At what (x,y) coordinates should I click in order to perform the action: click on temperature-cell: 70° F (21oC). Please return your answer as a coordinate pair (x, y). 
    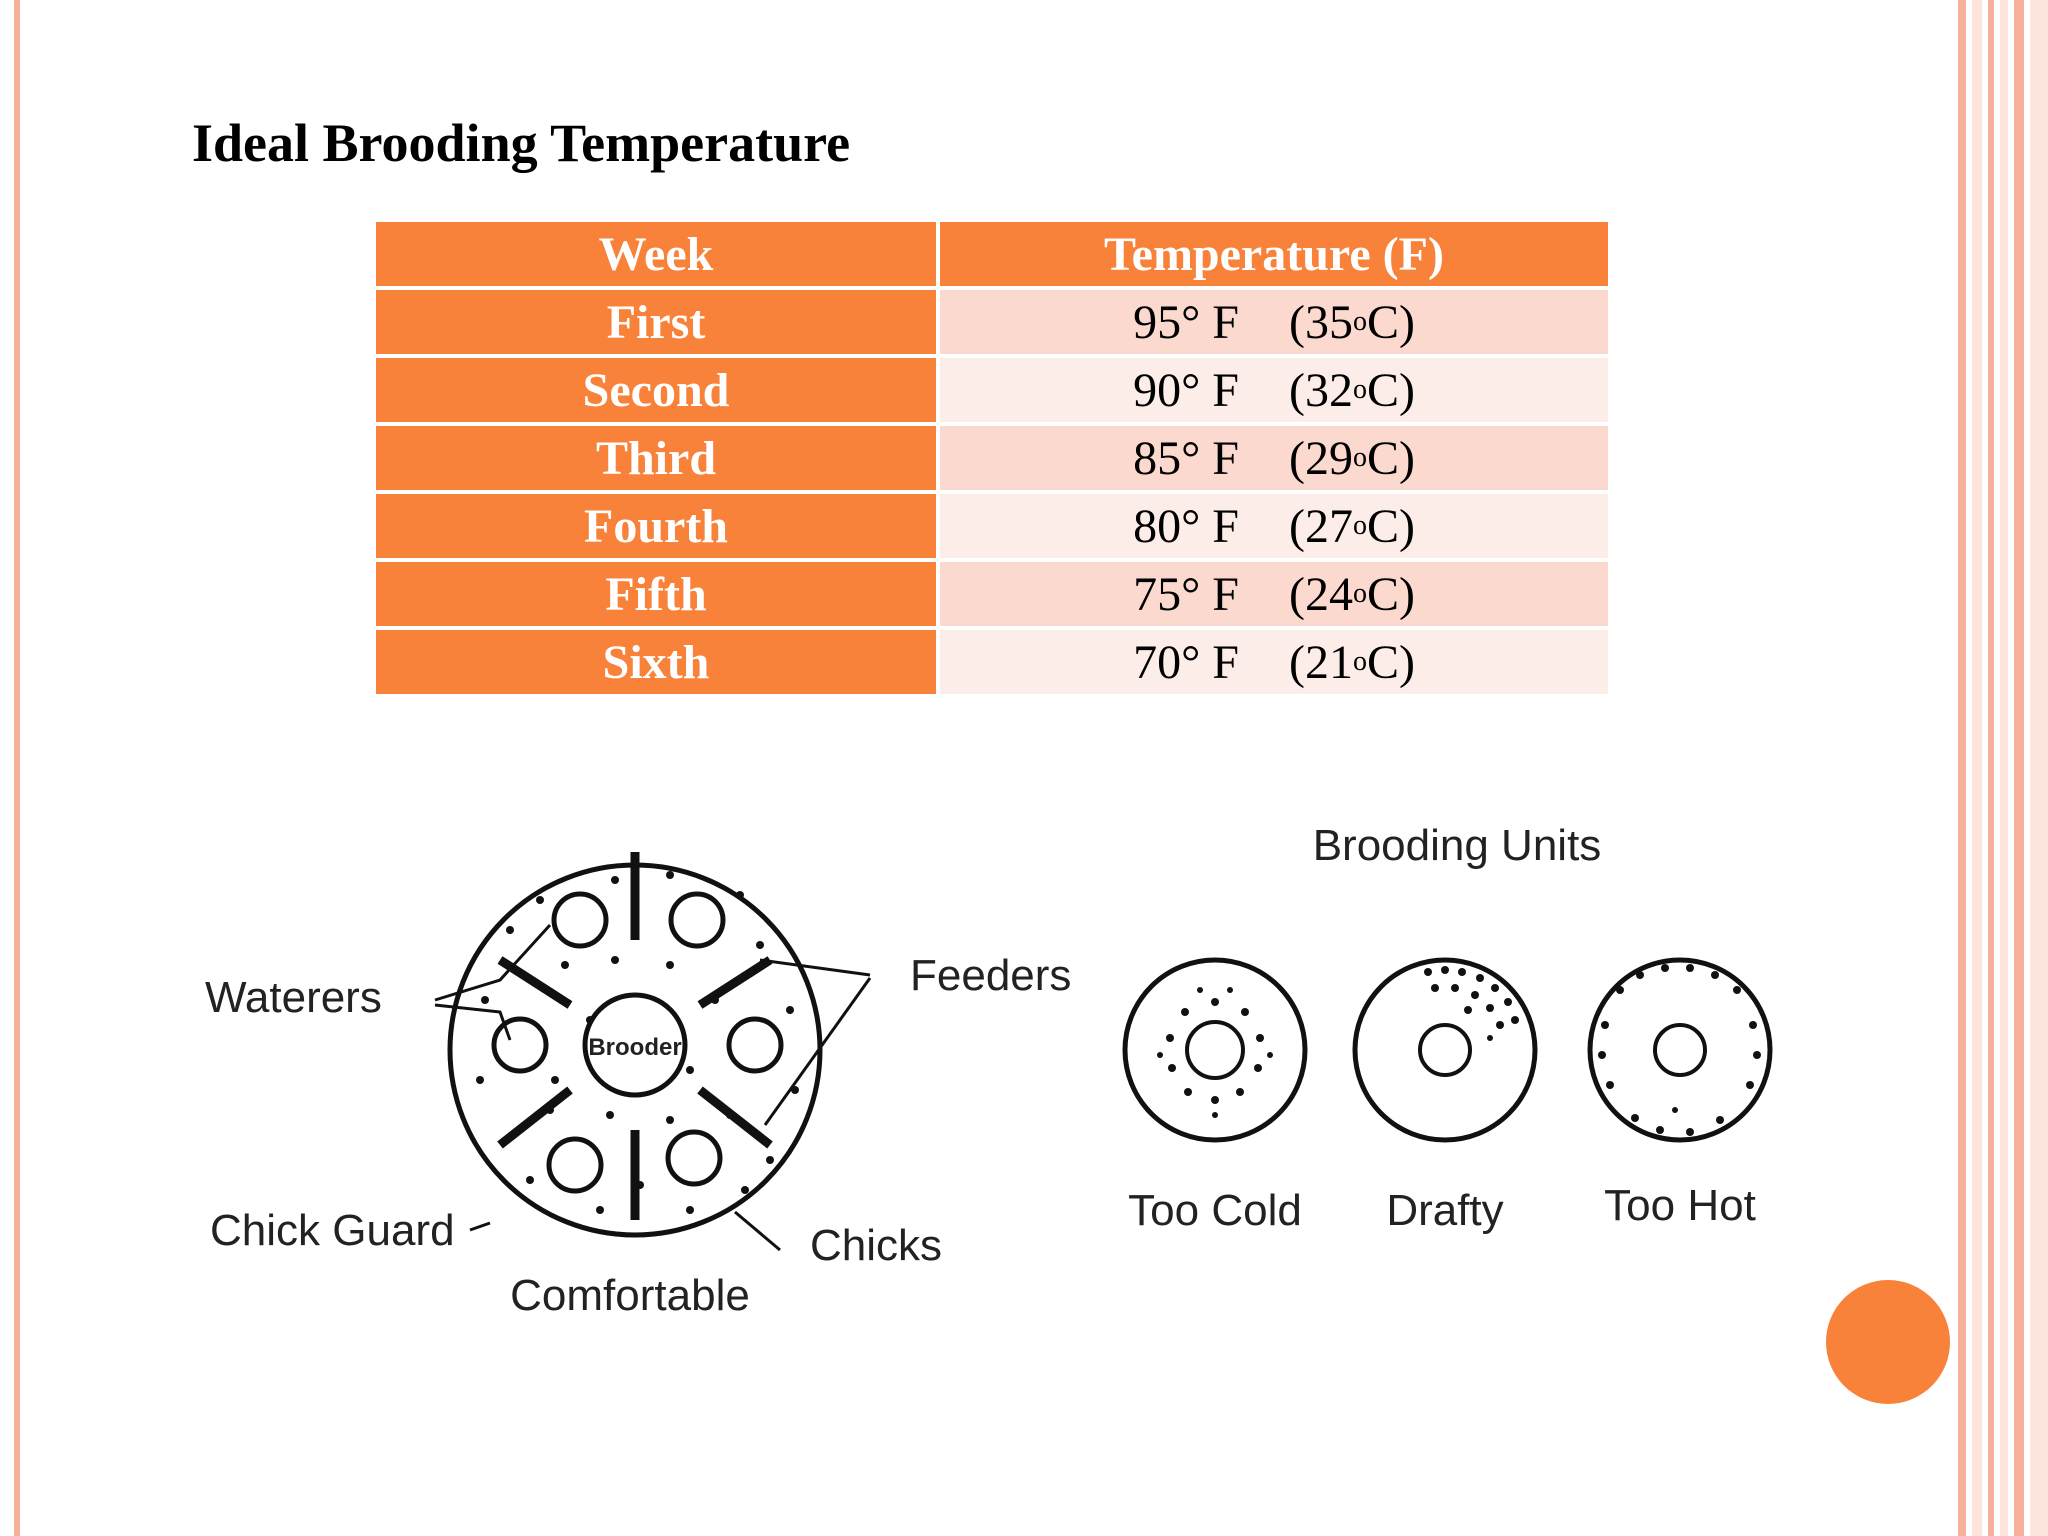
    Looking at the image, I should click on (1274, 662).